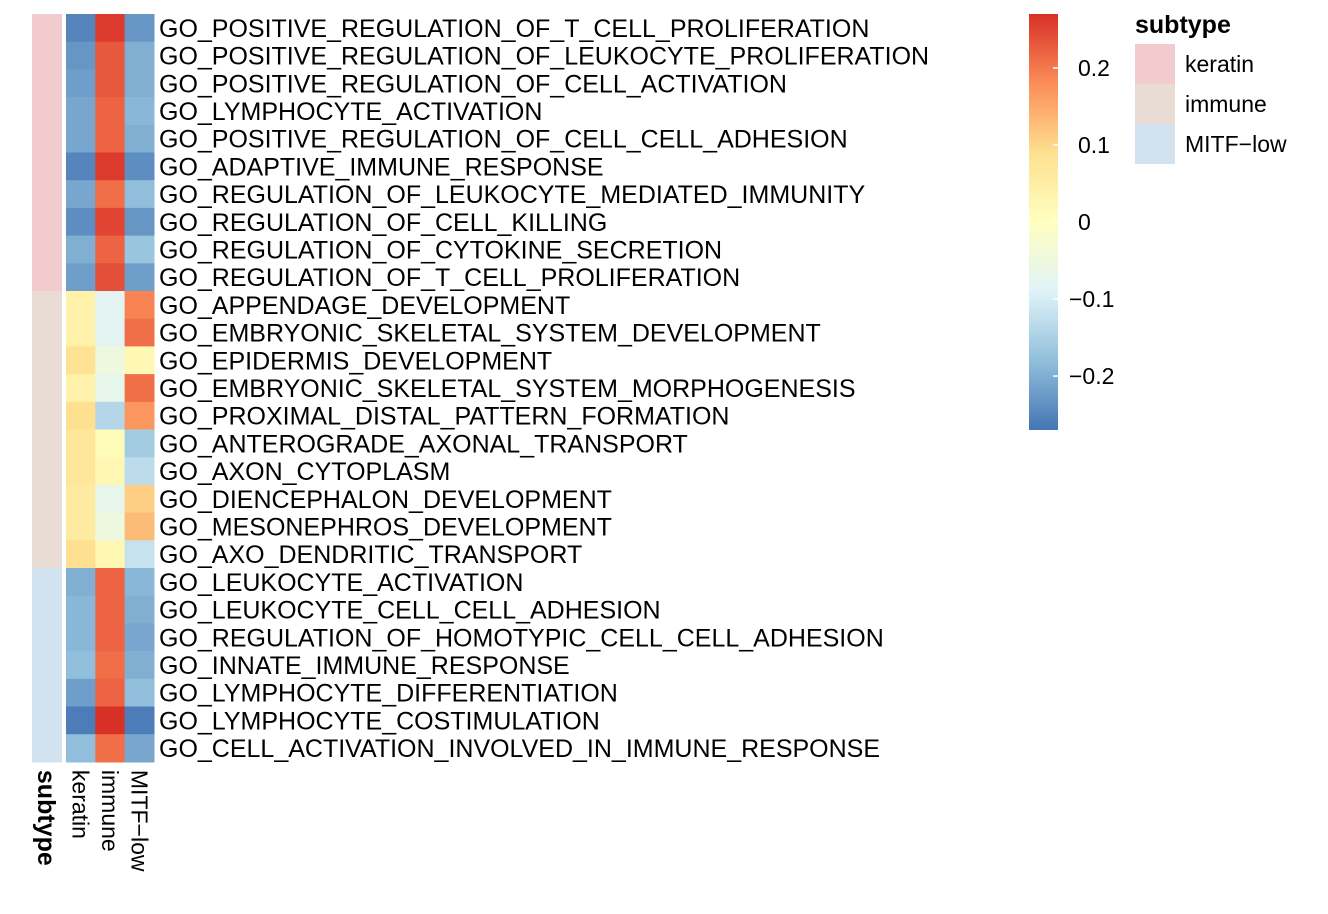 The image size is (1328, 914). What do you see at coordinates (364, 306) in the screenshot?
I see `row-label: GO_APPENDAGE_DEVELOPMENT` at bounding box center [364, 306].